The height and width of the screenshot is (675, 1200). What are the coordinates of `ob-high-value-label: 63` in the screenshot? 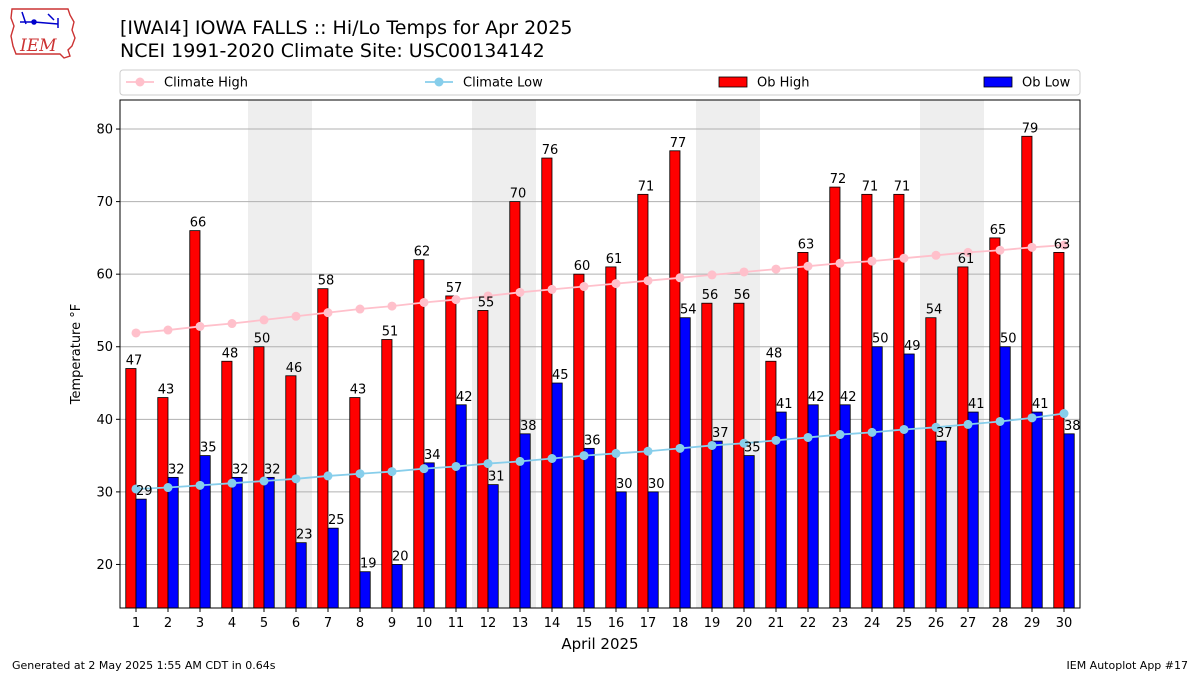 It's located at (806, 244).